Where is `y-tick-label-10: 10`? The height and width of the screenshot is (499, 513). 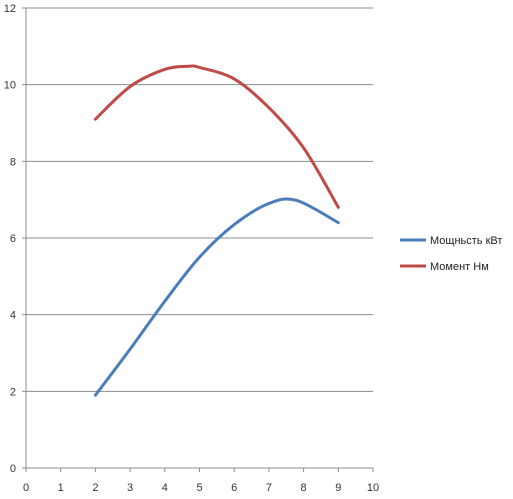
y-tick-label-10: 10 is located at coordinates (10, 86).